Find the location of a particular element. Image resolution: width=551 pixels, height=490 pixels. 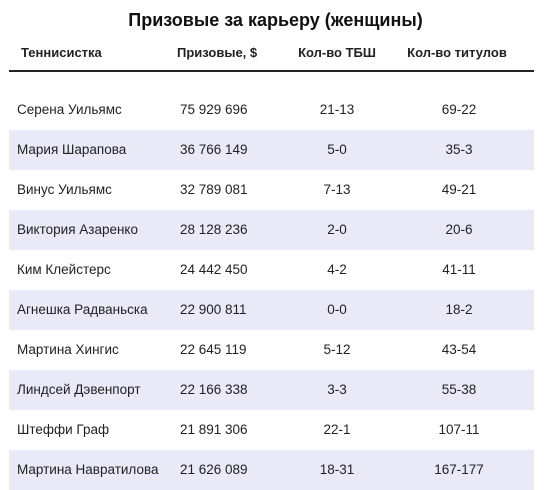

column-header-titles: Кол-во титулов is located at coordinates (457, 52).